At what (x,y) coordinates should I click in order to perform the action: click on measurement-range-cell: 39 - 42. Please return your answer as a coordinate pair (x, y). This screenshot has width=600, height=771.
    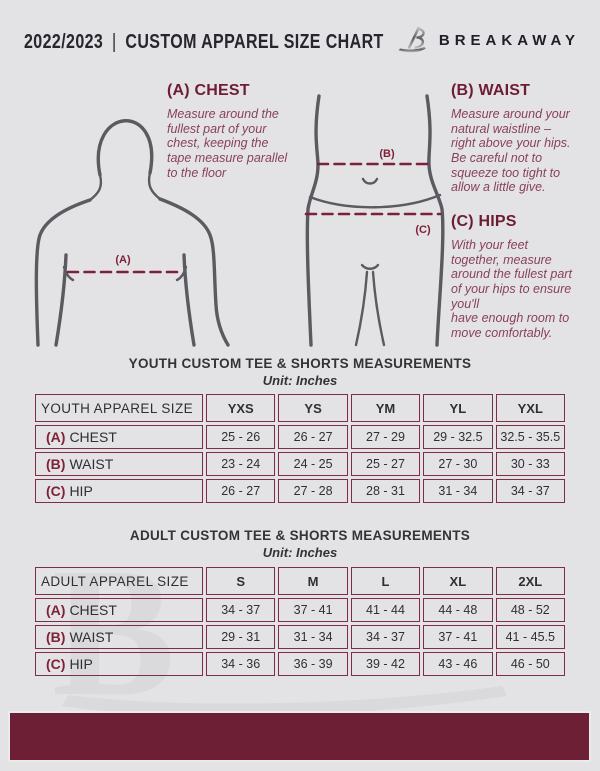
    Looking at the image, I should click on (385, 664).